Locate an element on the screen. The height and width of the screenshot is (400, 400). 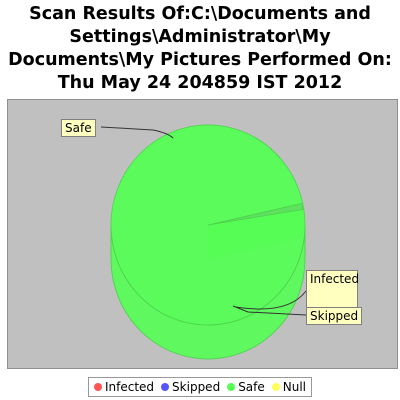
title-line-2: Settings\Administrator\My is located at coordinates (200, 37).